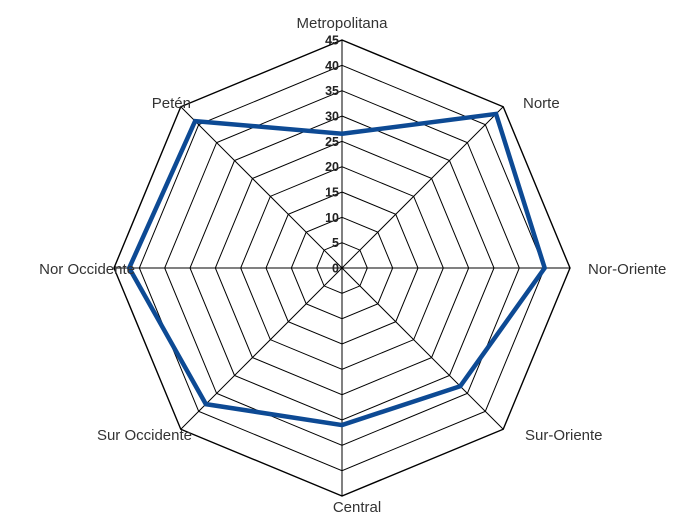  What do you see at coordinates (541, 103) in the screenshot?
I see `category-label: Norte` at bounding box center [541, 103].